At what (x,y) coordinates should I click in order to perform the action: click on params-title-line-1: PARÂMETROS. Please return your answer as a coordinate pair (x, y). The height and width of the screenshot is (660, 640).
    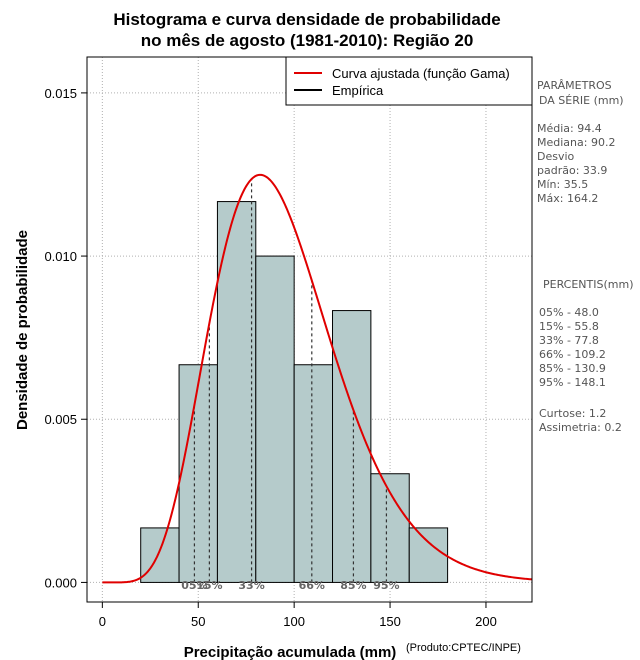
    Looking at the image, I should click on (574, 85).